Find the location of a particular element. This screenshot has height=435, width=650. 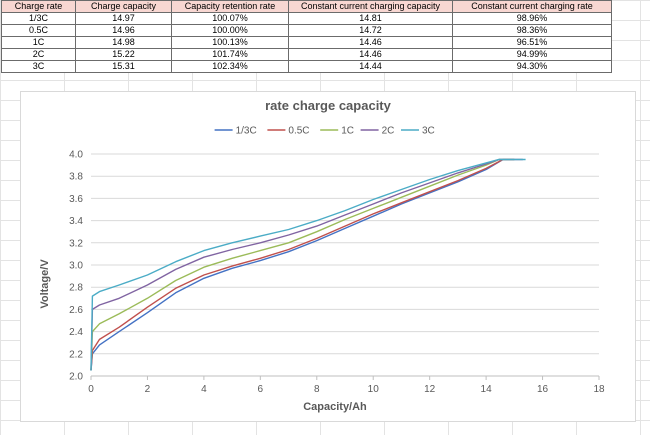

table-cell: 1/3C is located at coordinates (38, 18).